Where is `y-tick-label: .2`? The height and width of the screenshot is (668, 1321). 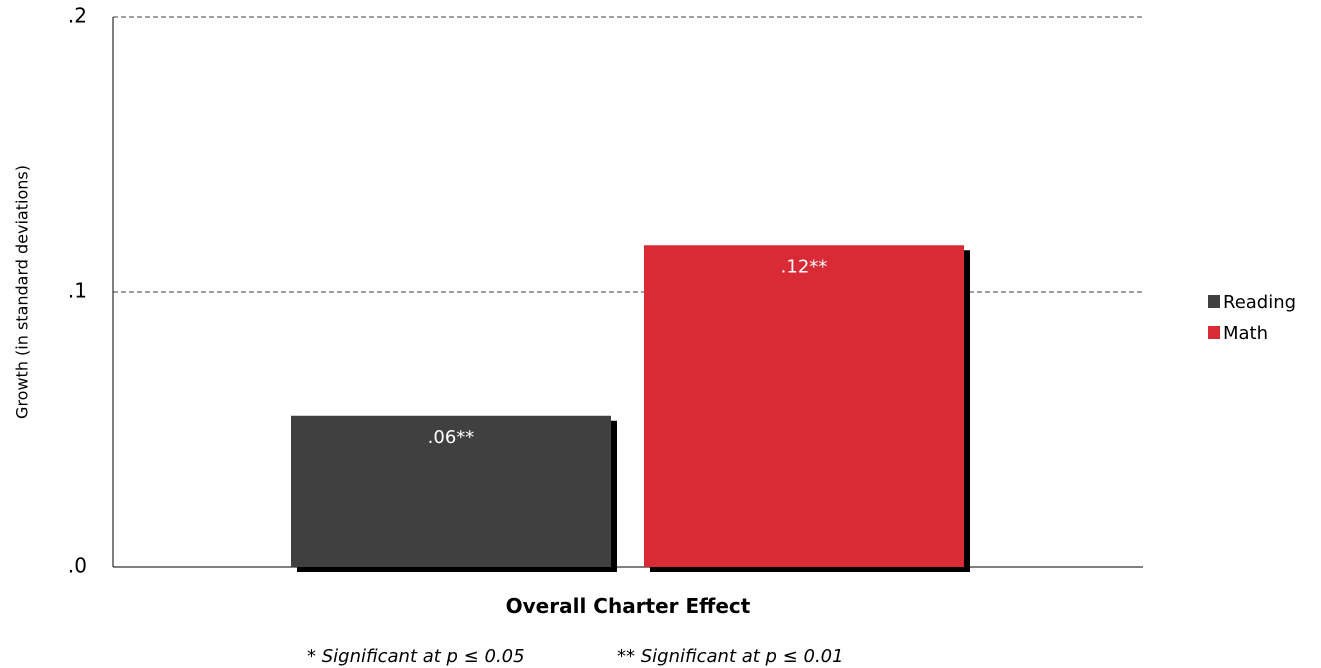
y-tick-label: .2 is located at coordinates (77, 16).